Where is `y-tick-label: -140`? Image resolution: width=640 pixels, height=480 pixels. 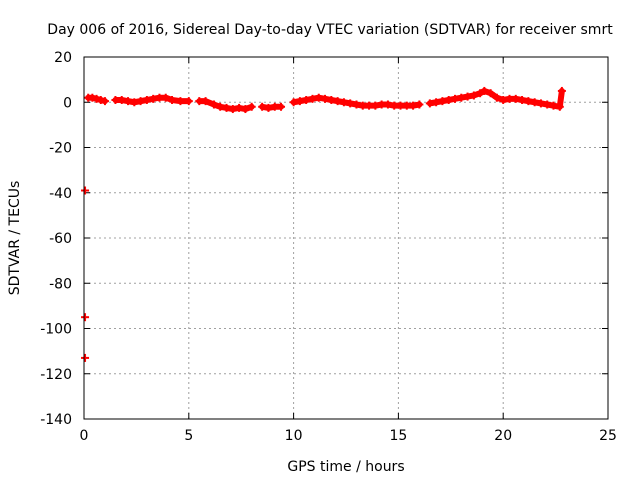
y-tick-label: -140 is located at coordinates (56, 420).